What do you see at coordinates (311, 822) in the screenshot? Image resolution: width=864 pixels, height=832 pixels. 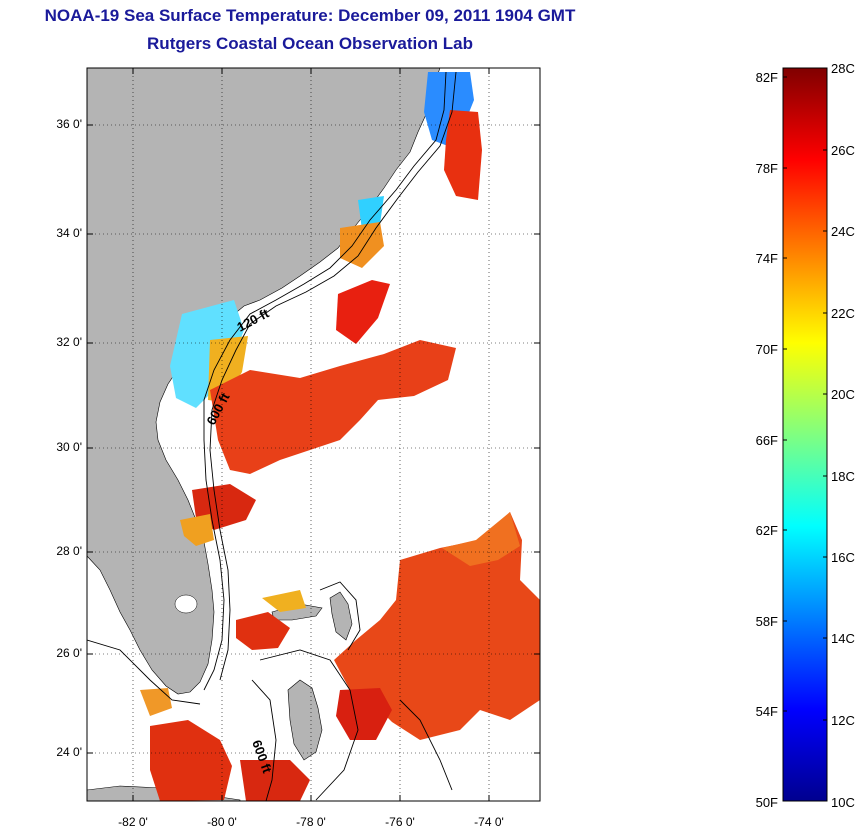 I see `lon-label: -78 0'` at bounding box center [311, 822].